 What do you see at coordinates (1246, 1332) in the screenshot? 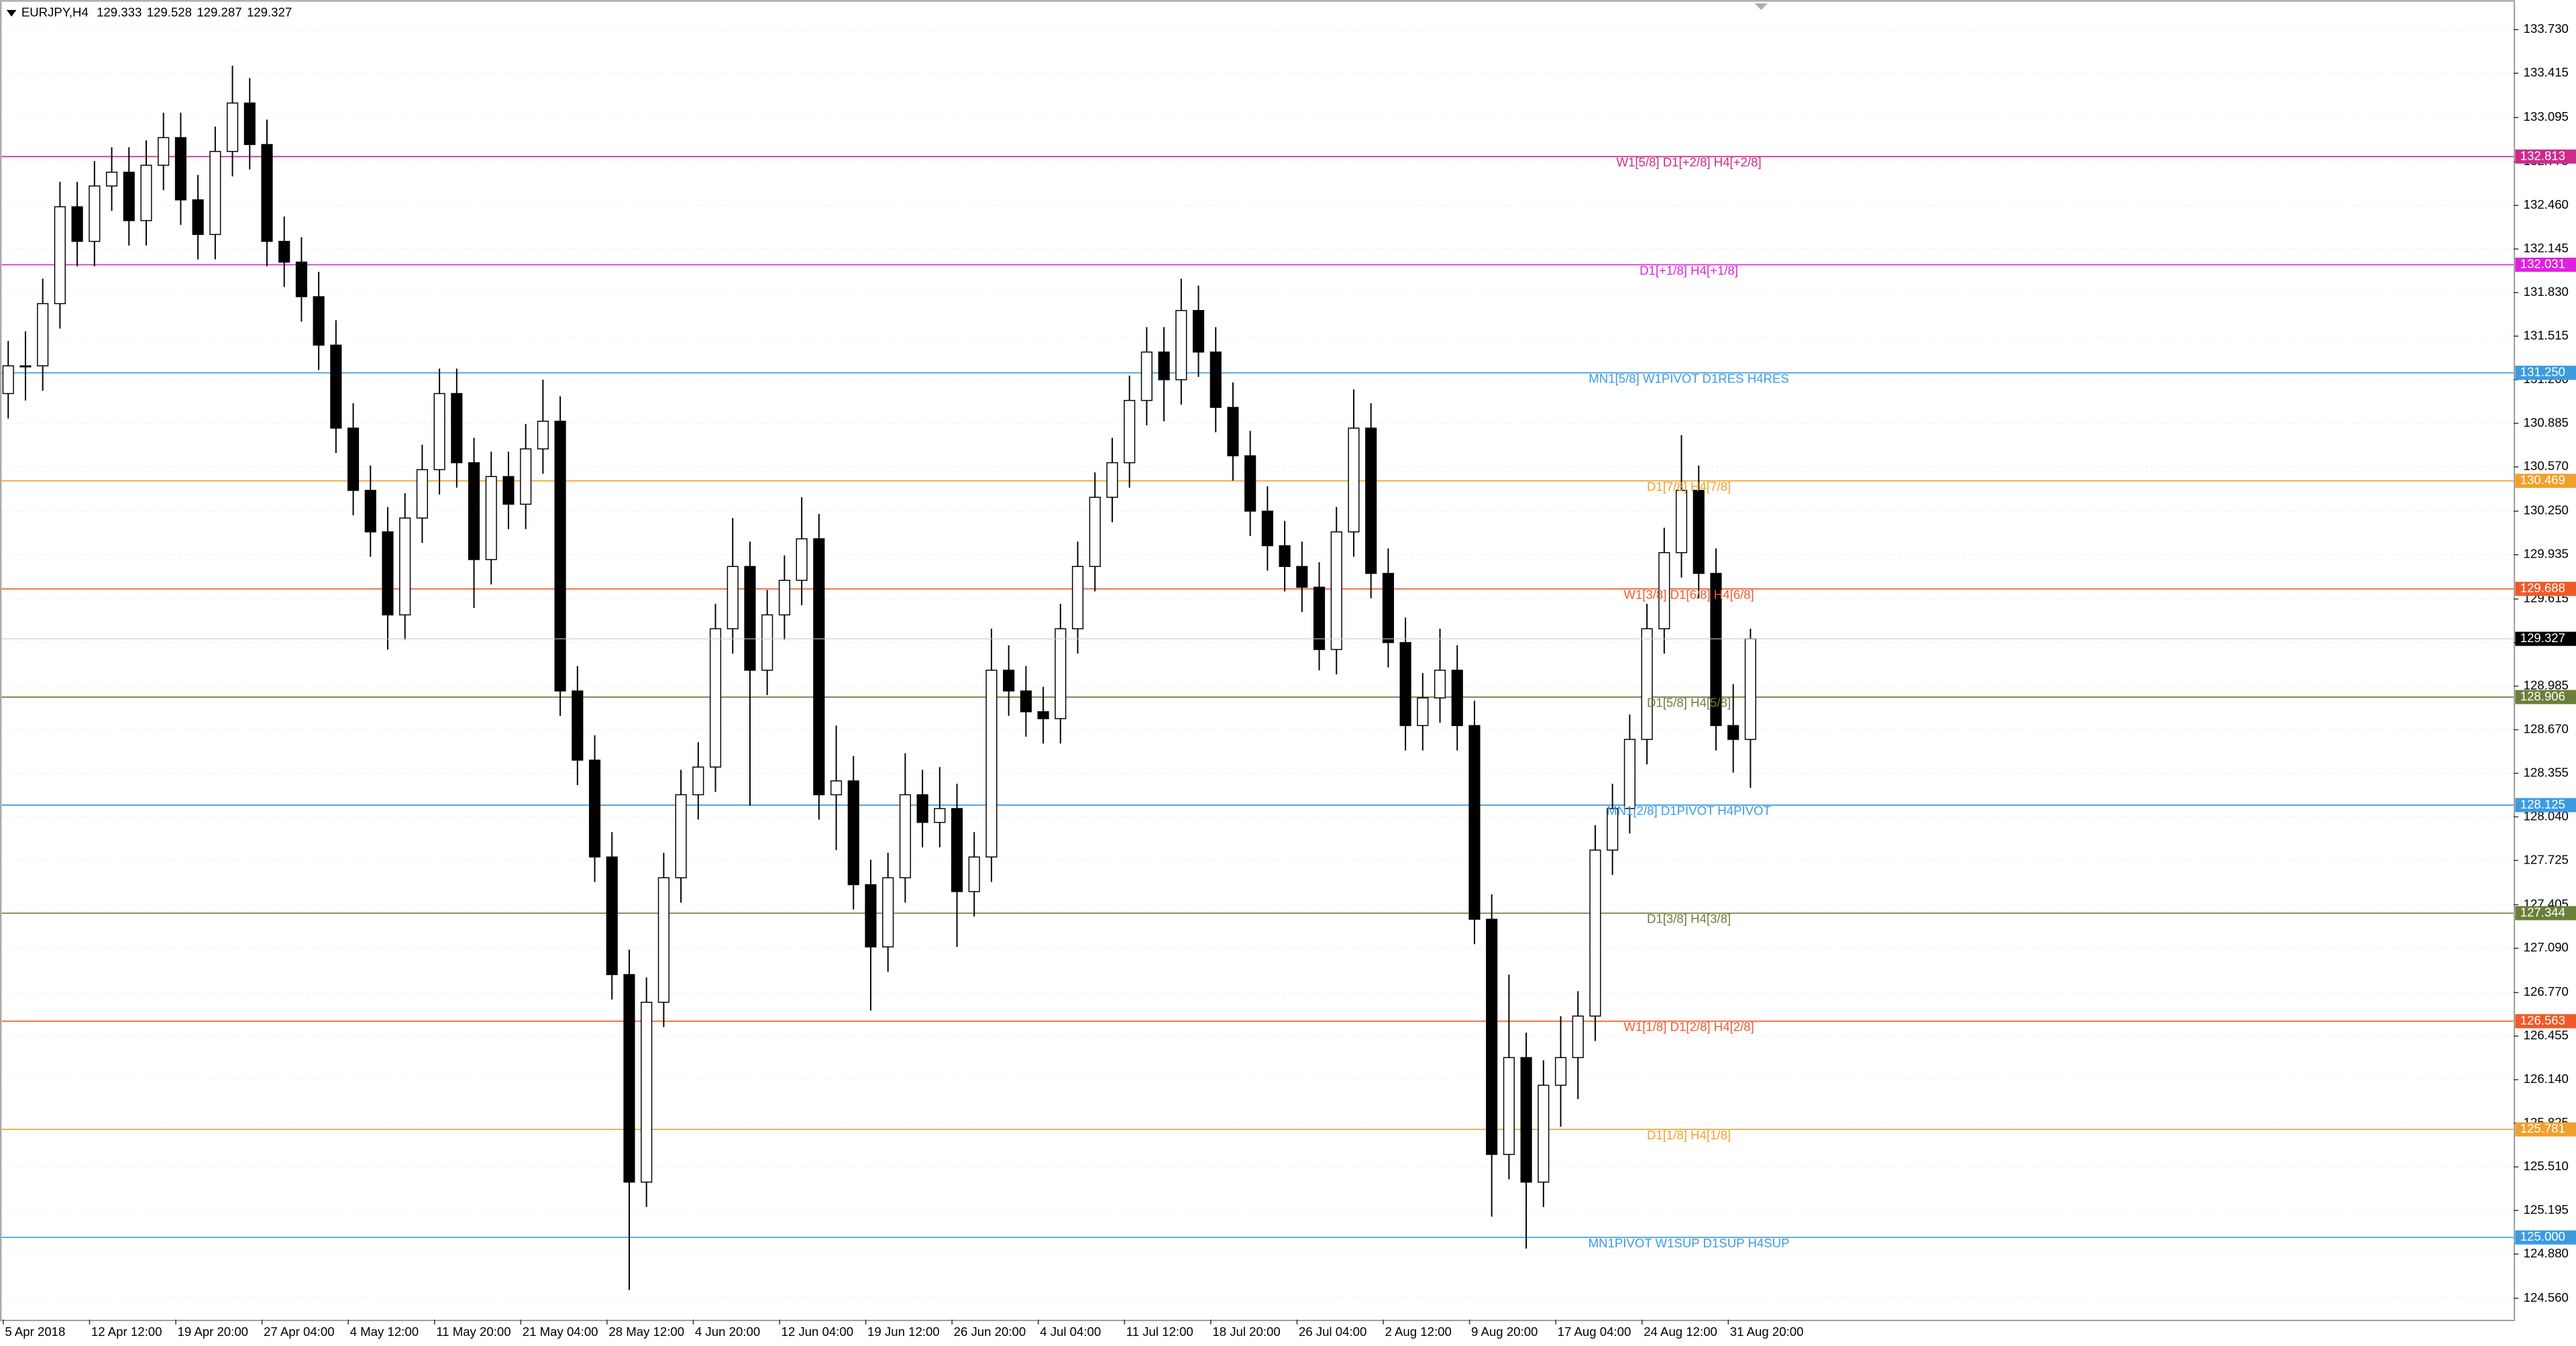
I see `x-tick-label: 18 Jul 20:00` at bounding box center [1246, 1332].